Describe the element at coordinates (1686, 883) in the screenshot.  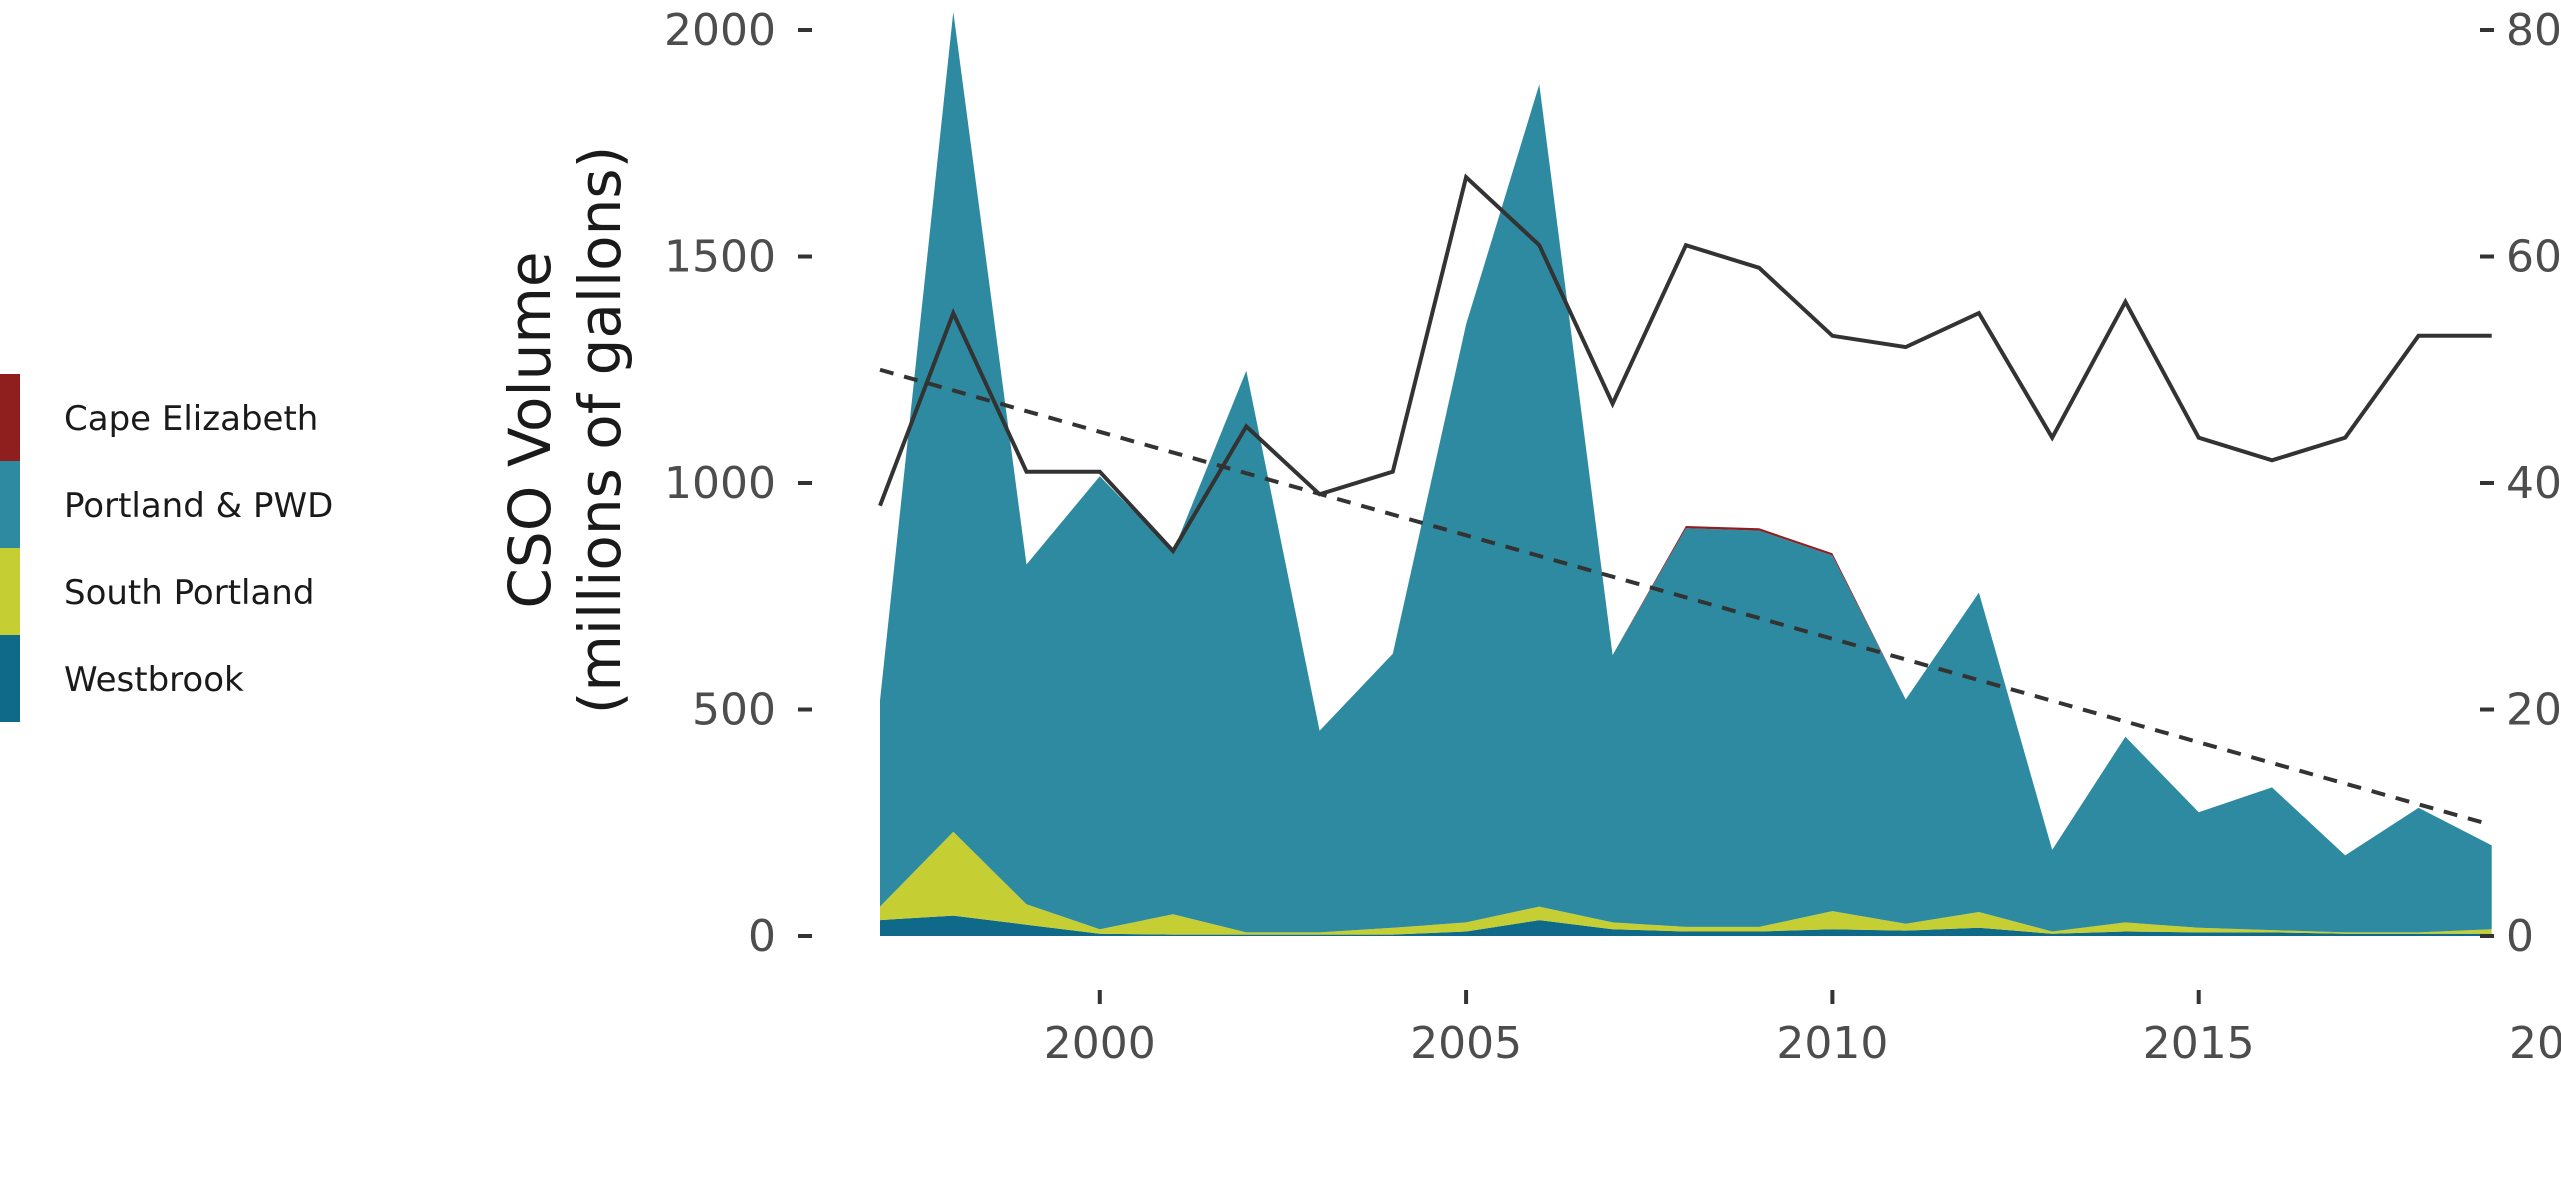
I see `area-south-portland` at that location.